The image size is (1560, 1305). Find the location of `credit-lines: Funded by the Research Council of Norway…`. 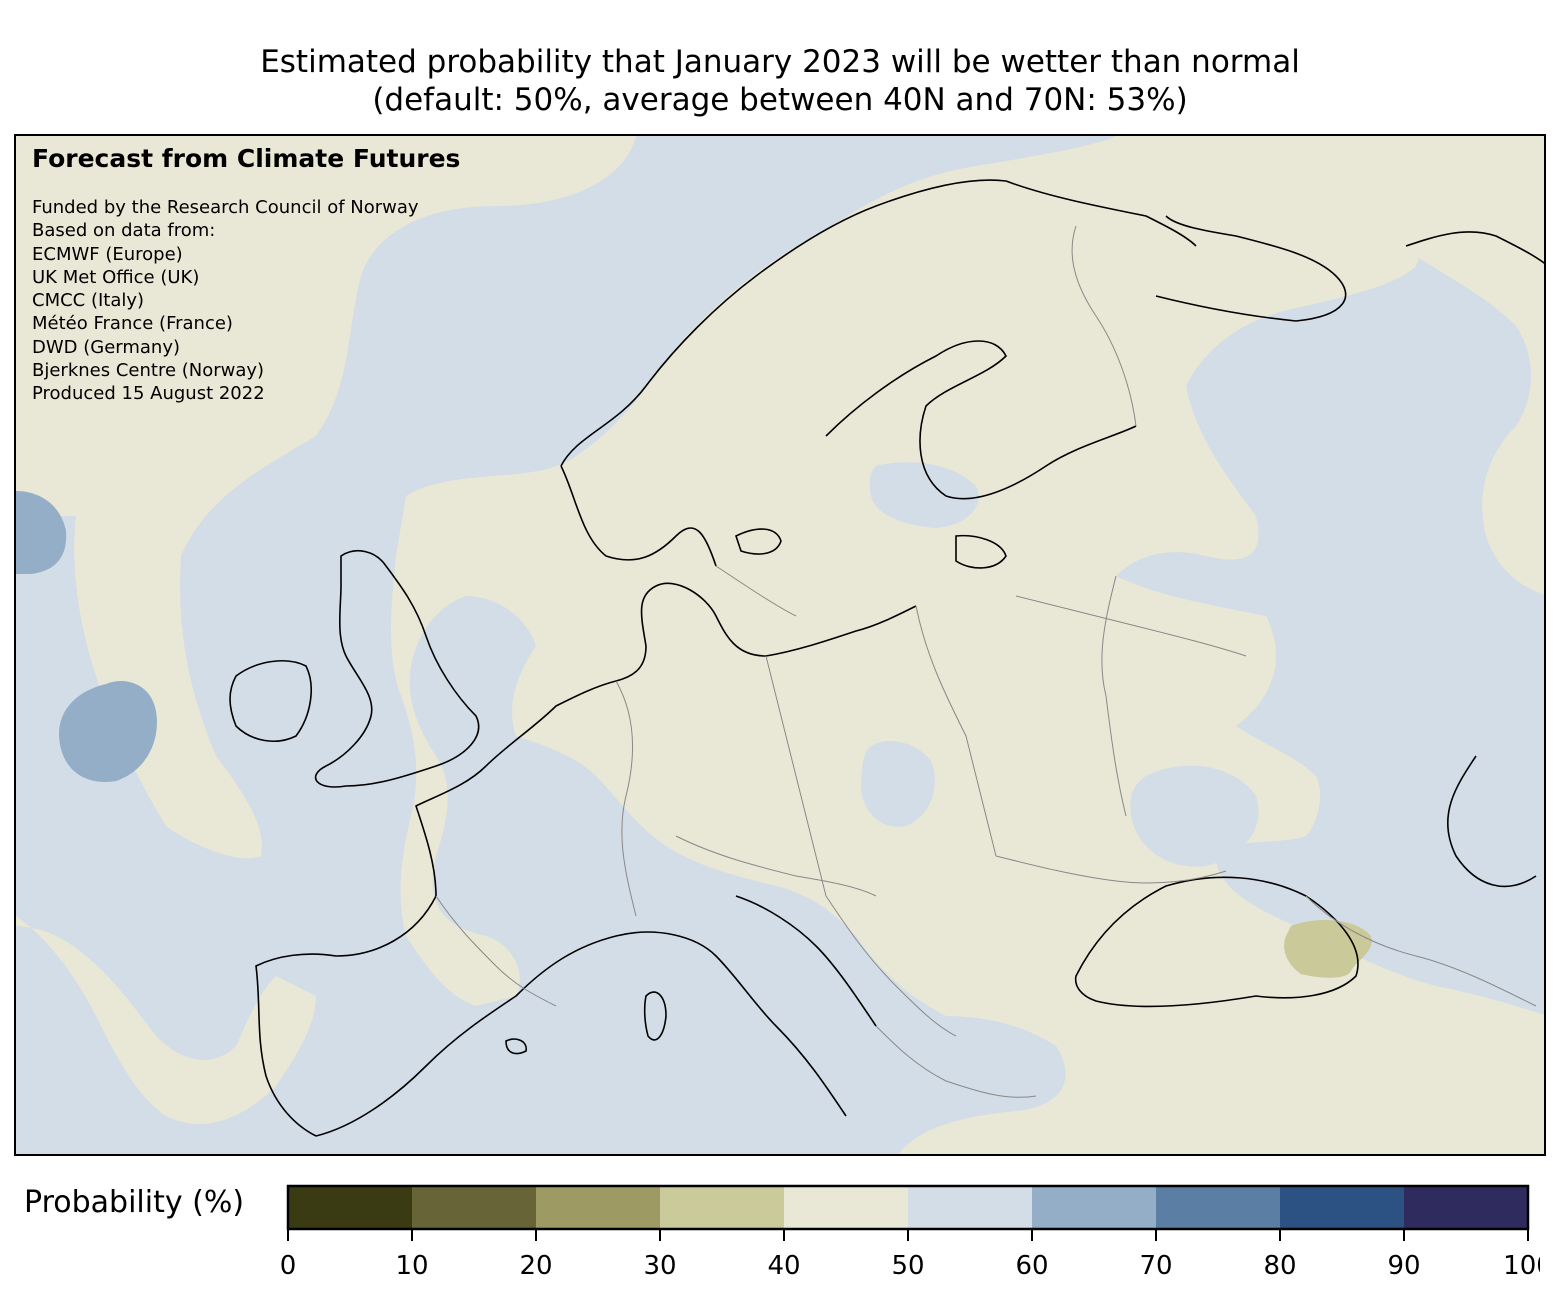

credit-lines: Funded by the Research Council of Norway… is located at coordinates (225, 301).